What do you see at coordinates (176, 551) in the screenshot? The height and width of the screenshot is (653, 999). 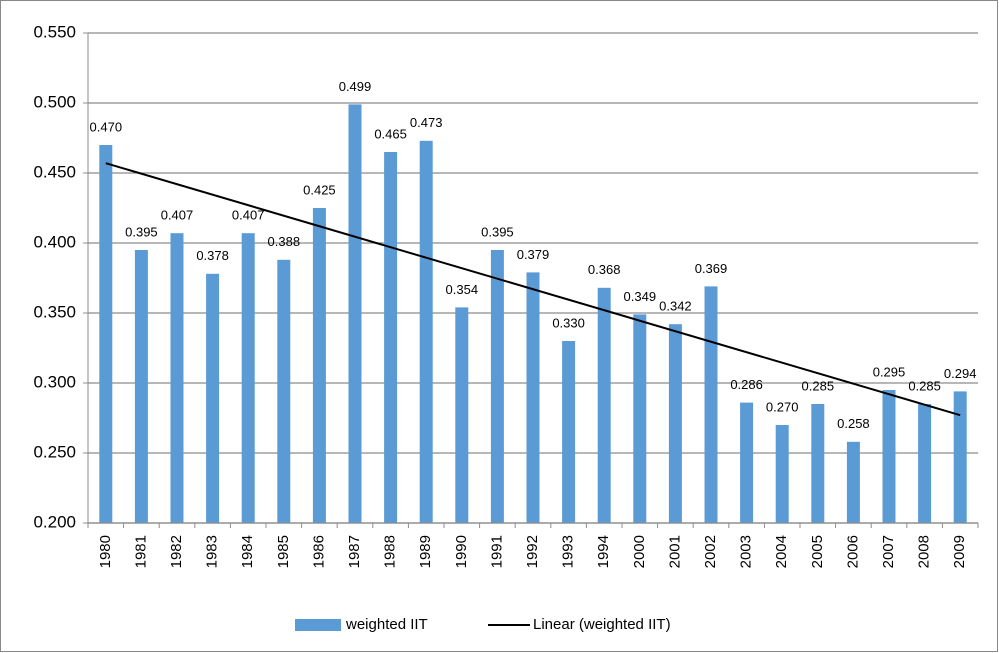 I see `x-tick-label: 1982` at bounding box center [176, 551].